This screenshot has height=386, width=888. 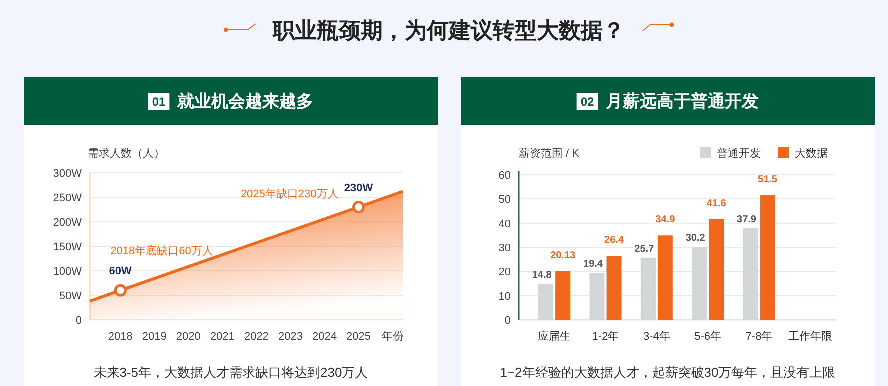 What do you see at coordinates (504, 296) in the screenshot?
I see `y-tick-label: 10` at bounding box center [504, 296].